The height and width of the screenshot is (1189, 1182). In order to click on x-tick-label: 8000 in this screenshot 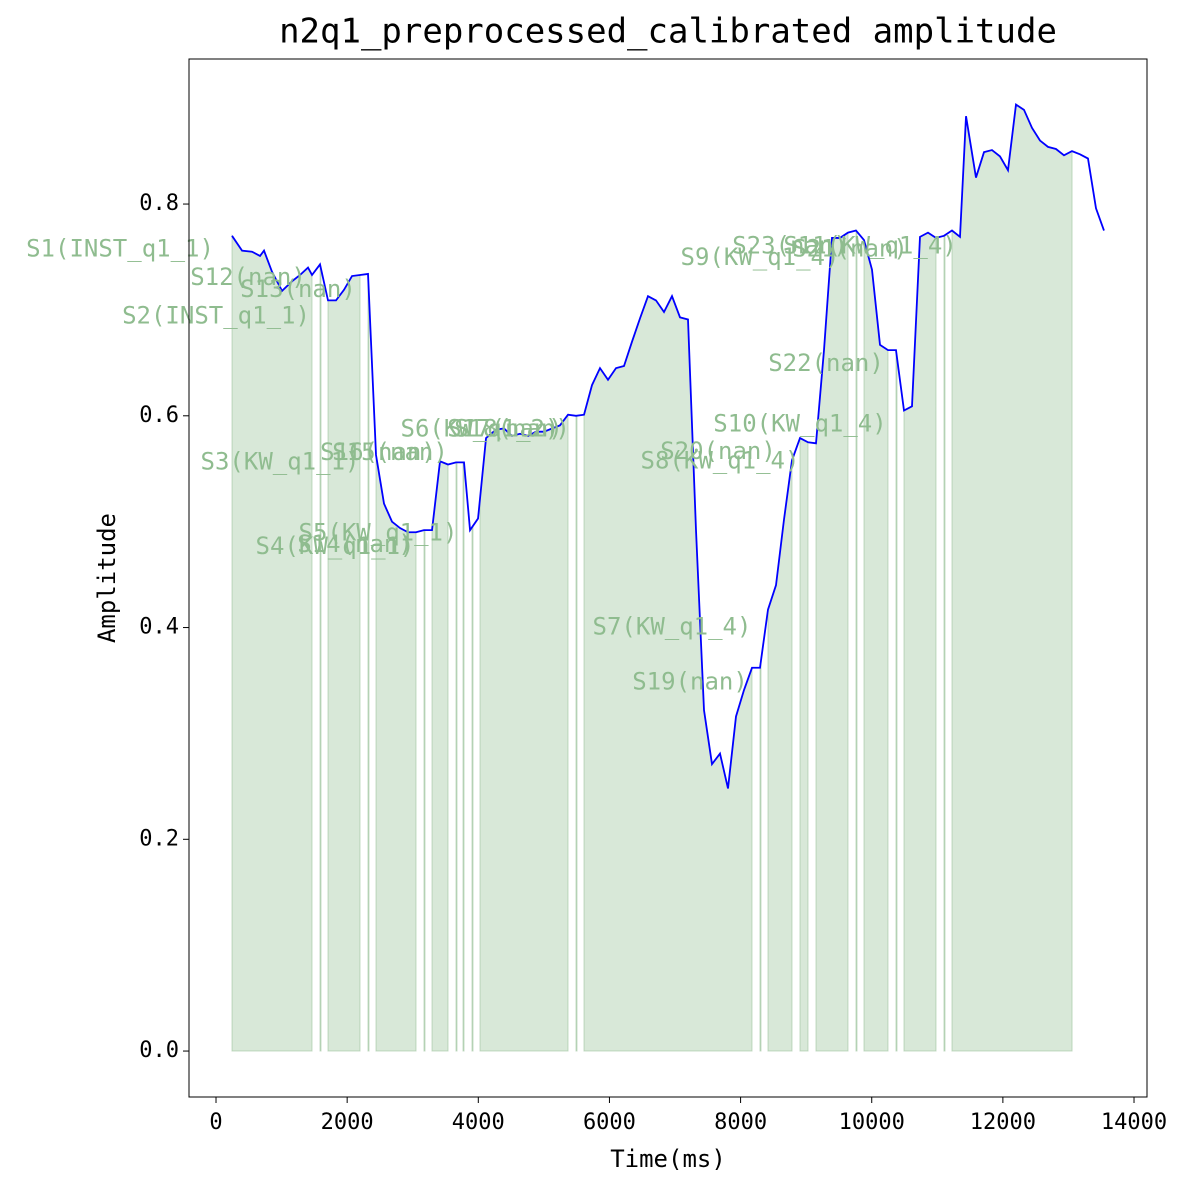, I will do `click(740, 1122)`.